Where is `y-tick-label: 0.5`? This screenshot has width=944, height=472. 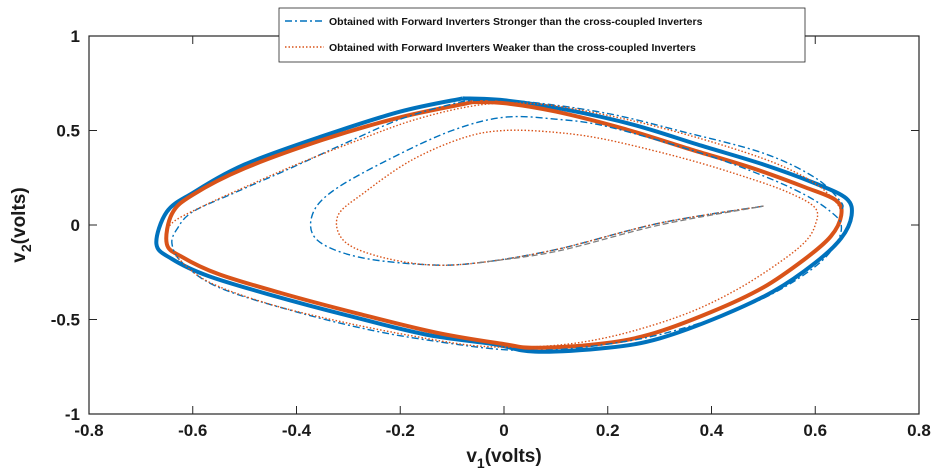
y-tick-label: 0.5 is located at coordinates (68, 131).